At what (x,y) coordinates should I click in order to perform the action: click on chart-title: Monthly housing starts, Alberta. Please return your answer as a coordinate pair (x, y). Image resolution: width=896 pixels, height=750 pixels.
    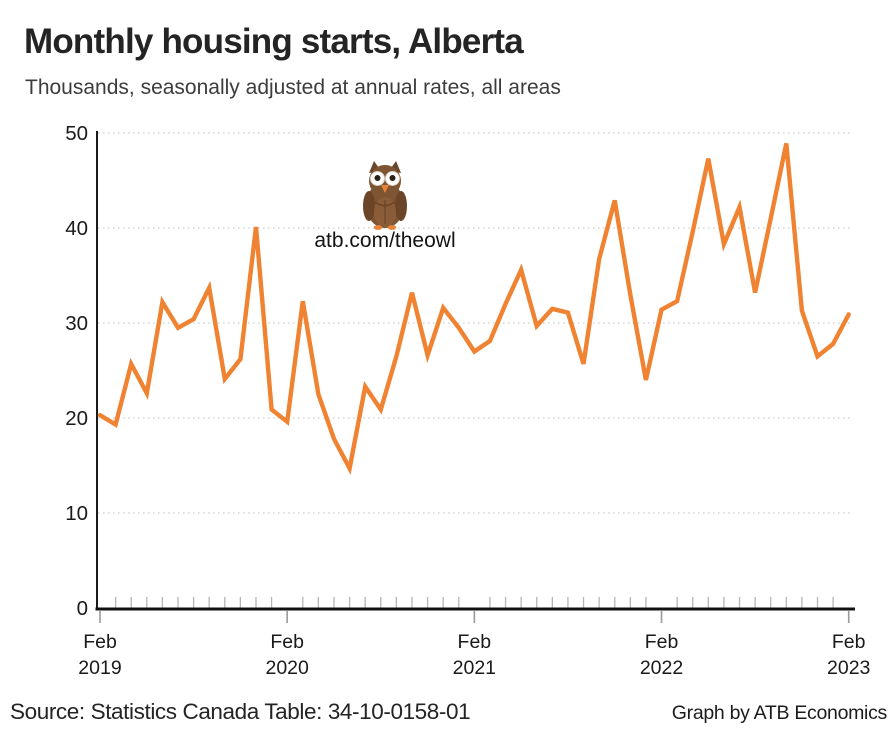
    Looking at the image, I should click on (274, 41).